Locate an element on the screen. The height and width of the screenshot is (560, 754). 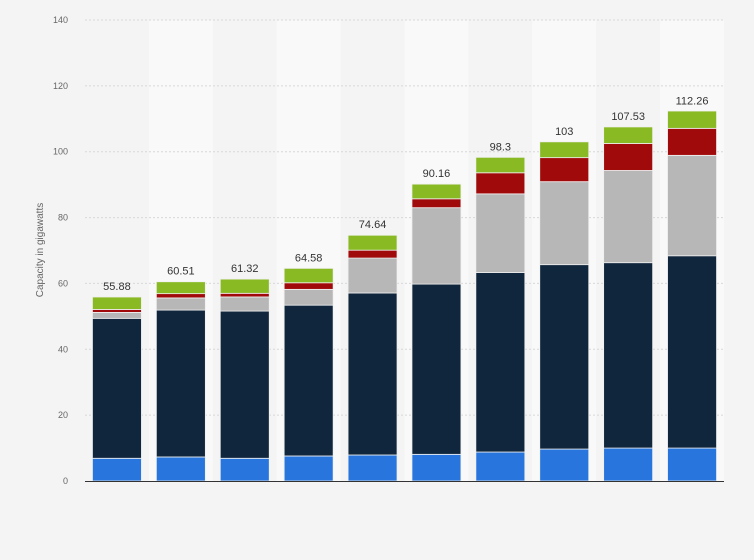
total-data-label: 74.64 is located at coordinates (373, 225).